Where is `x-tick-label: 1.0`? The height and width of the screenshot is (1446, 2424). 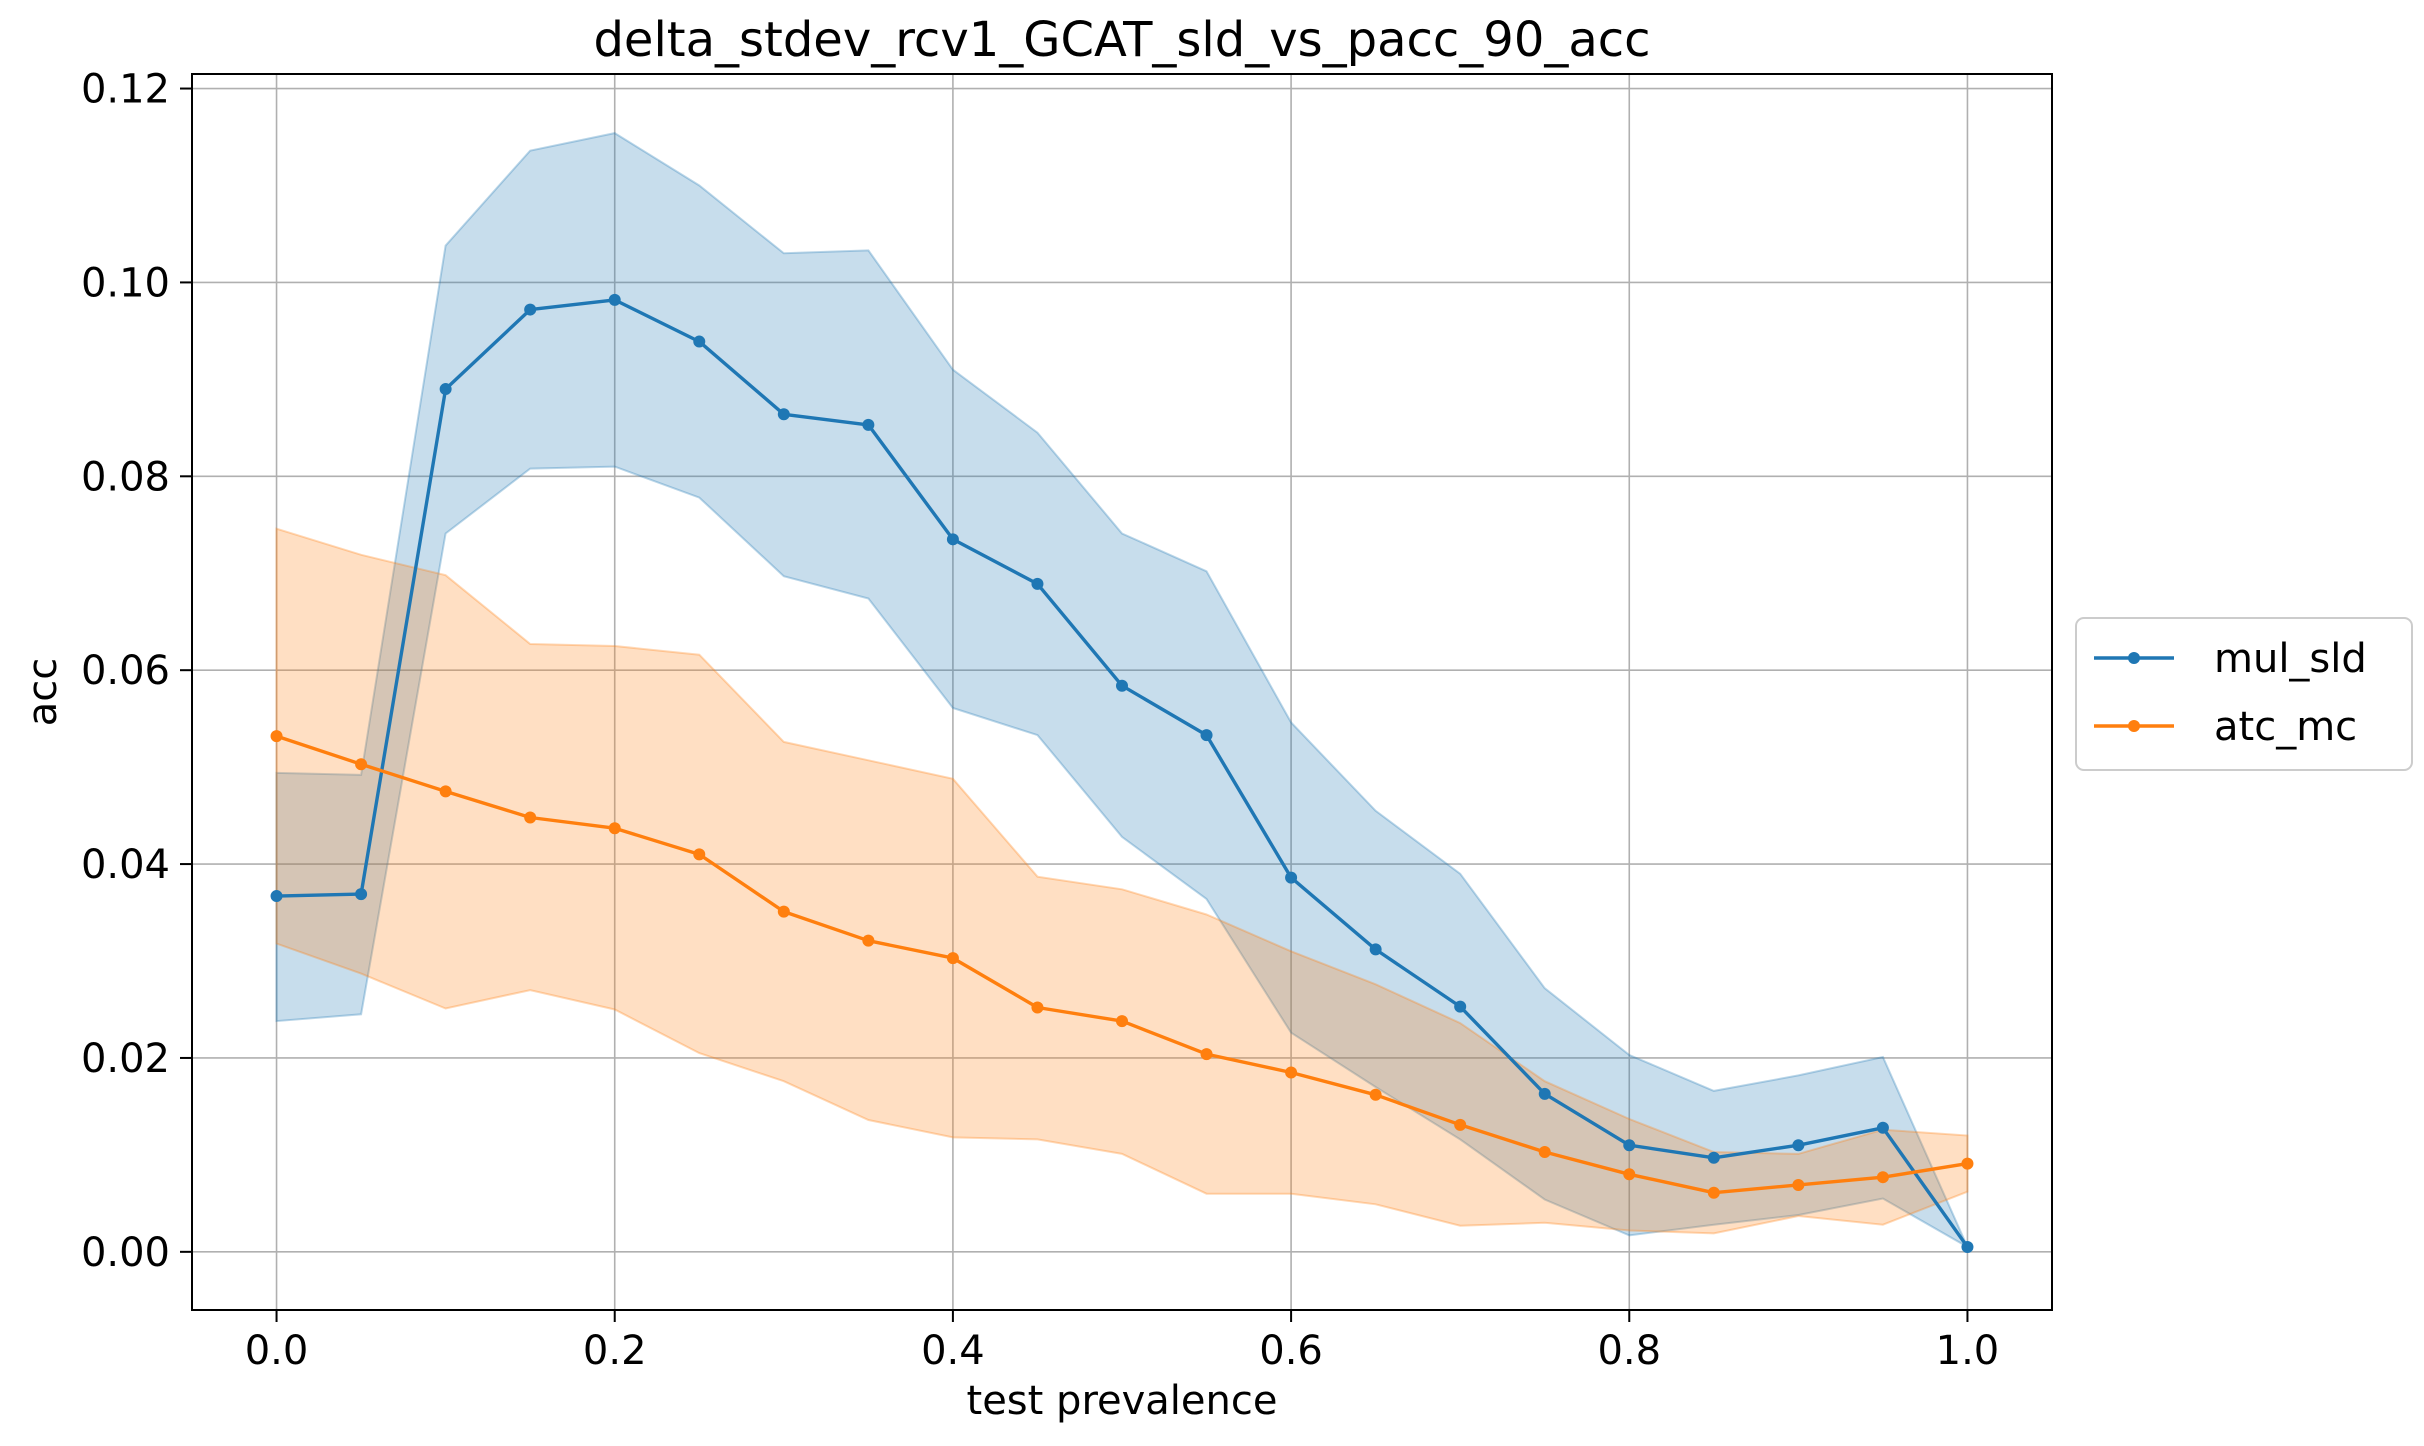 x-tick-label: 1.0 is located at coordinates (1968, 1351).